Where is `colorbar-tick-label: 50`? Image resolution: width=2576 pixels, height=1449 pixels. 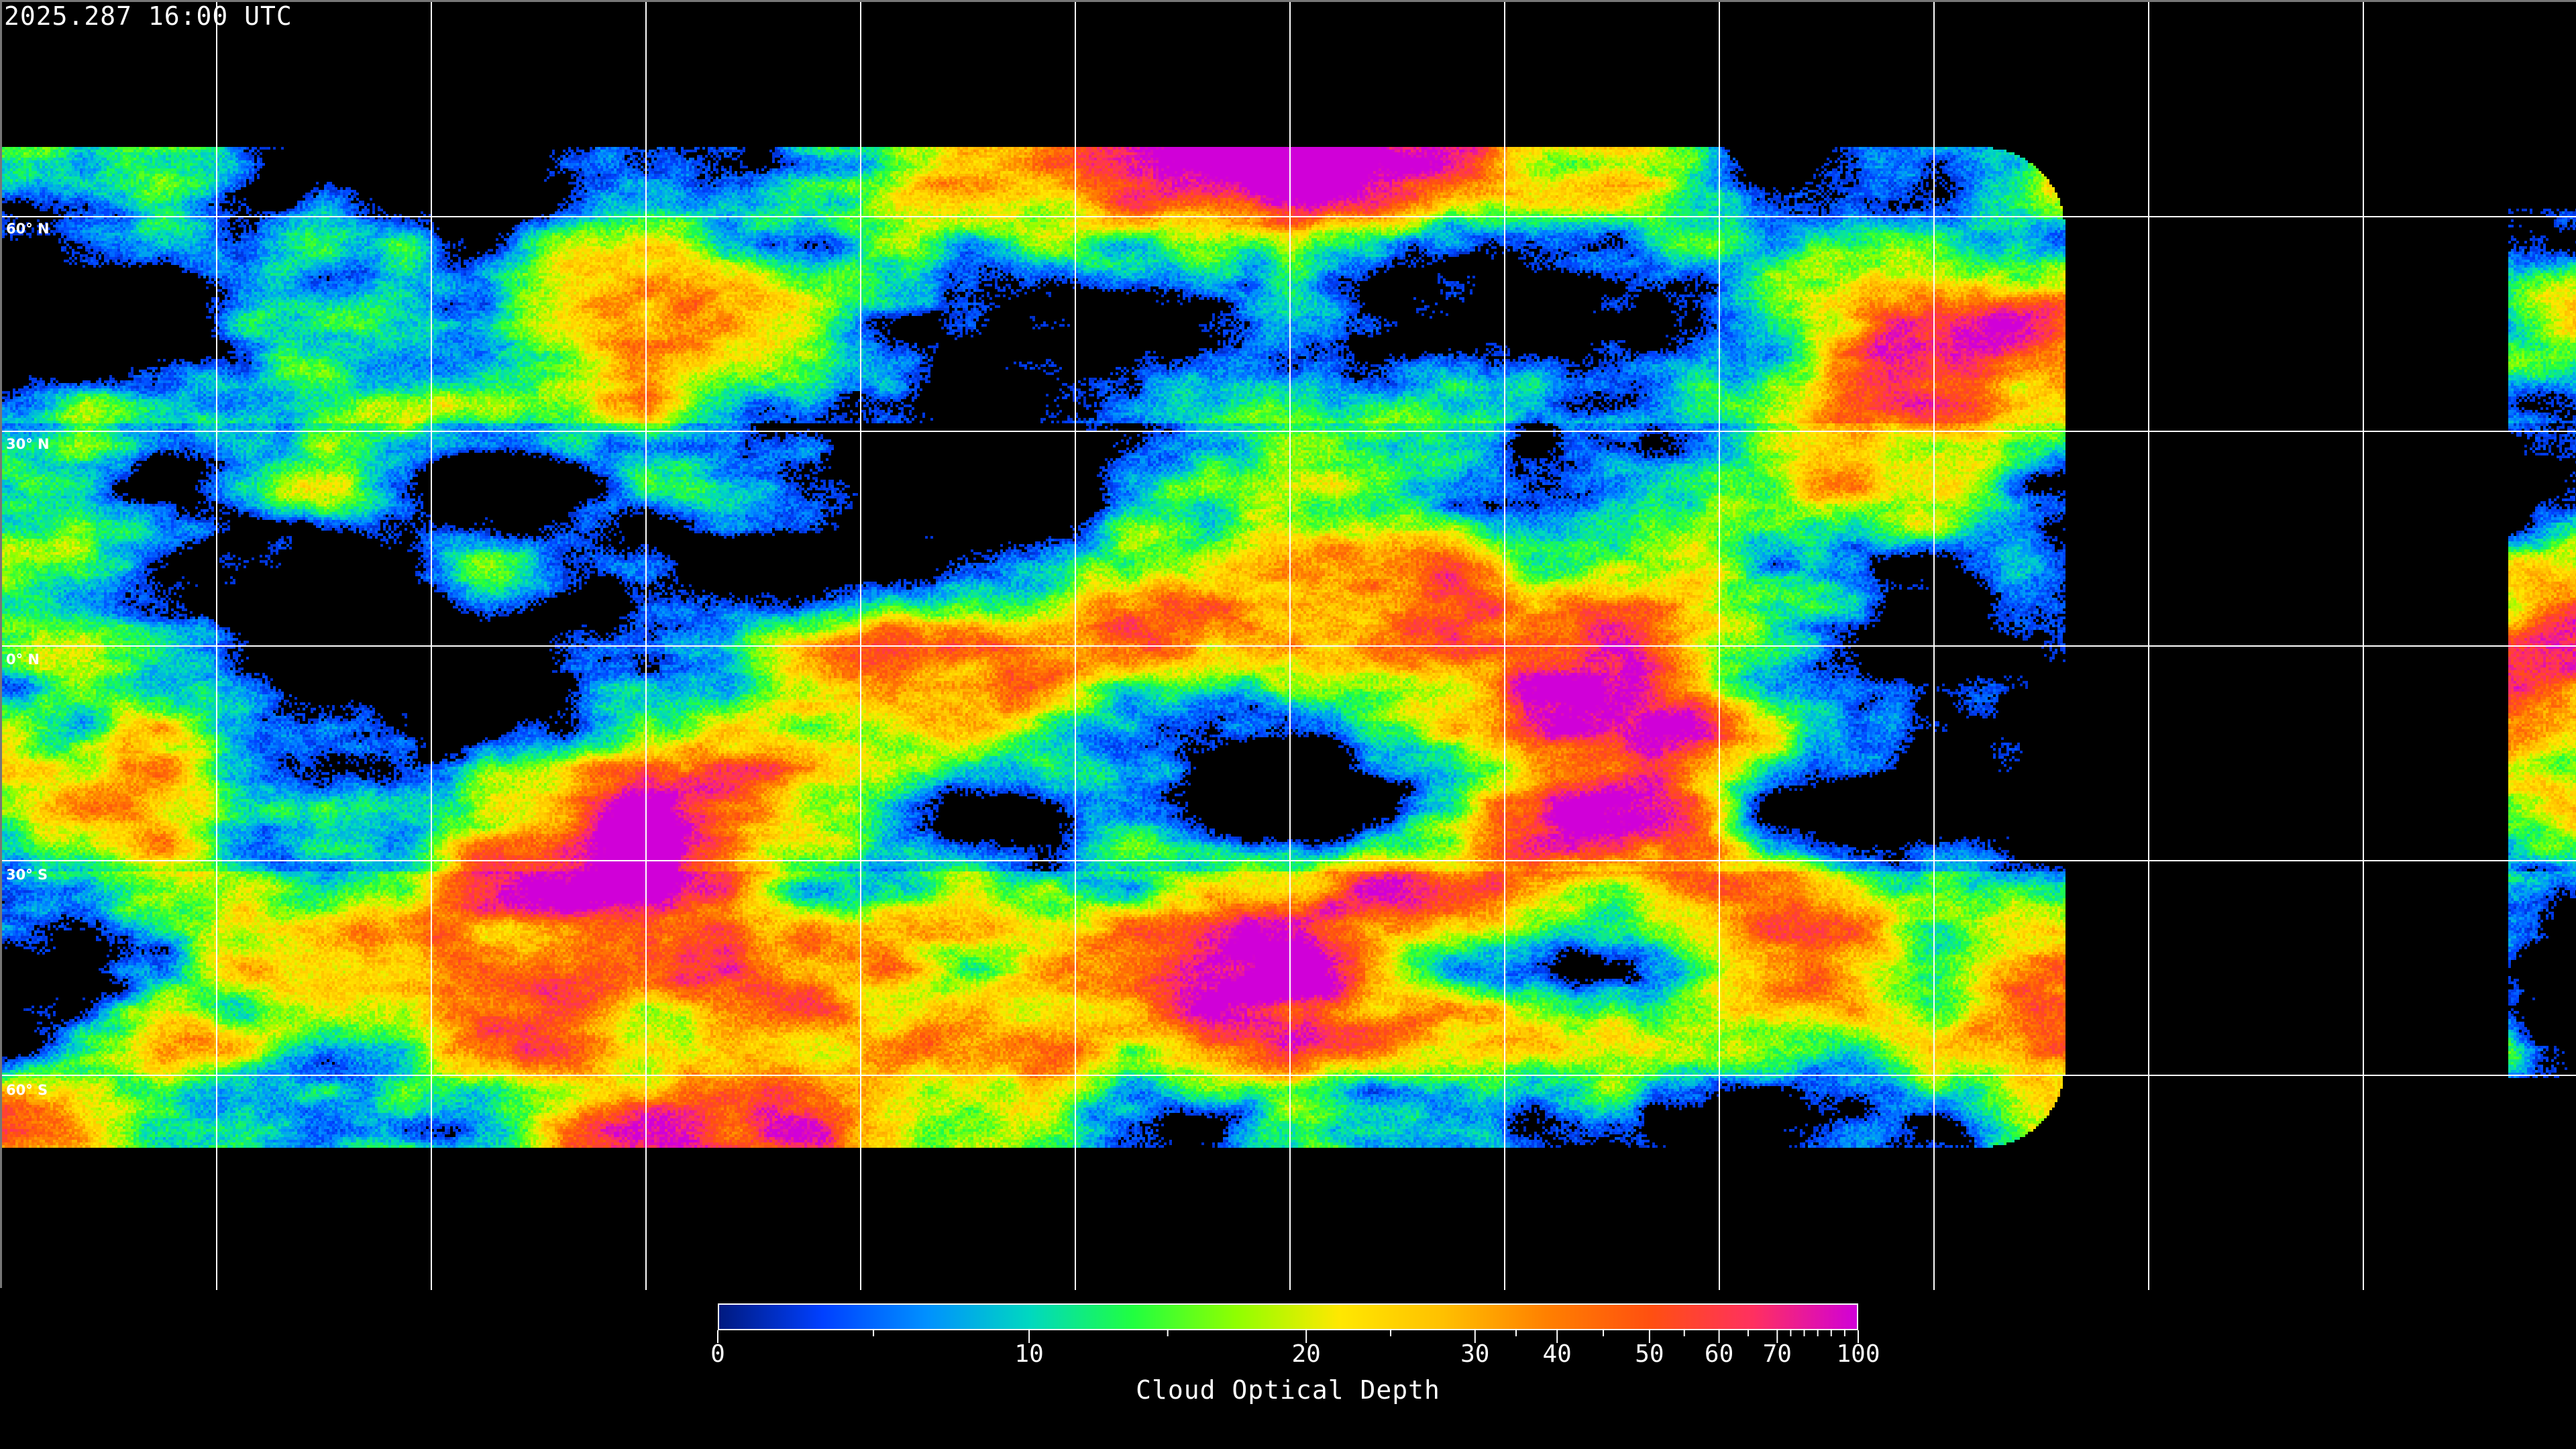
colorbar-tick-label: 50 is located at coordinates (1649, 1354).